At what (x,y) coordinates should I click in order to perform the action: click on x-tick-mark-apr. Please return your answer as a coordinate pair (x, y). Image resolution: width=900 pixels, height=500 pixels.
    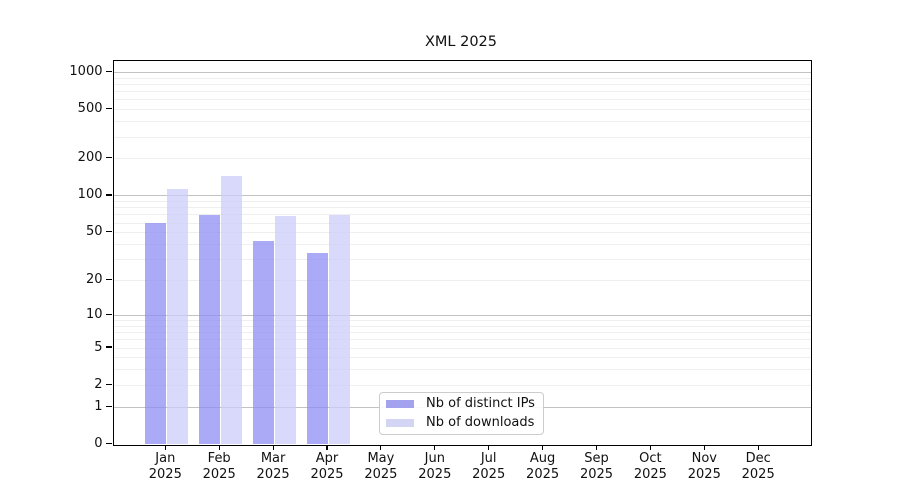
    Looking at the image, I should click on (327, 447).